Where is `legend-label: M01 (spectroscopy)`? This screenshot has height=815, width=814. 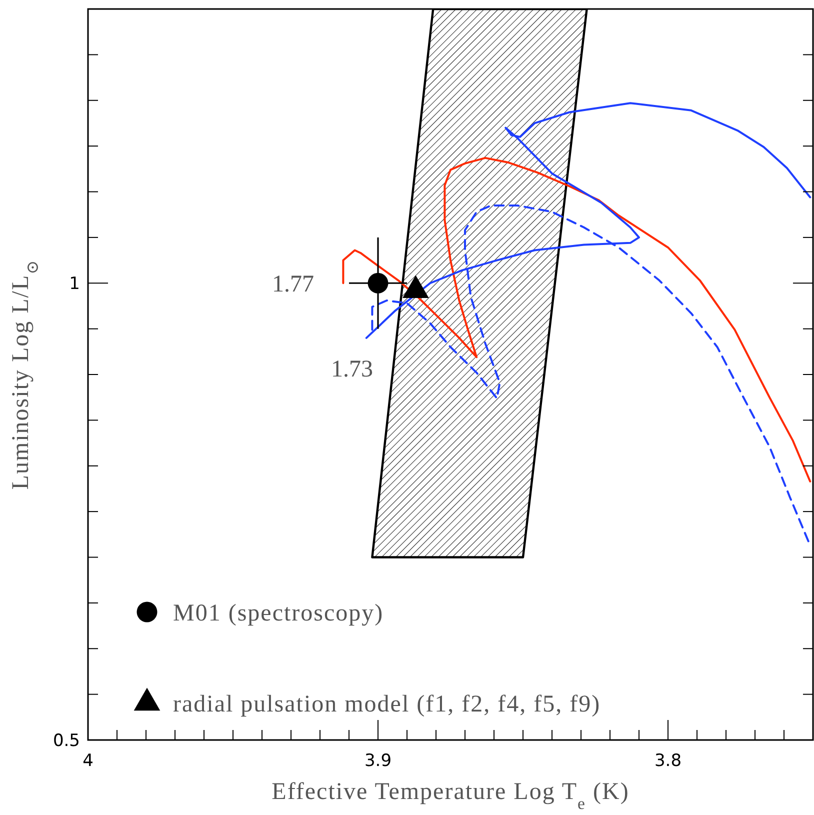 legend-label: M01 (spectroscopy) is located at coordinates (278, 613).